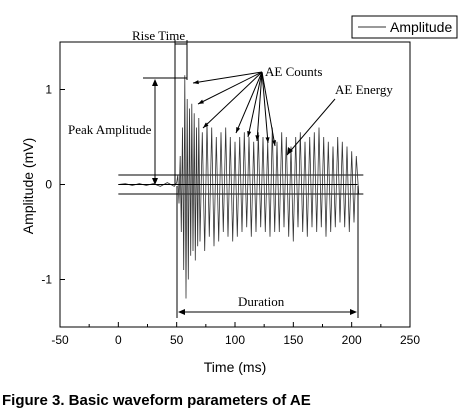  Describe the element at coordinates (181, 312) in the screenshot. I see `duration-arrowhead-left` at that location.